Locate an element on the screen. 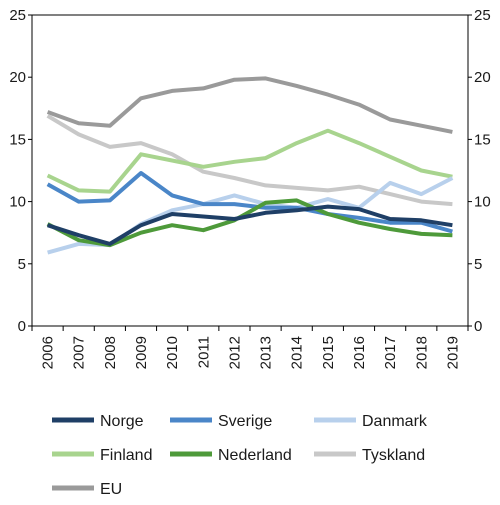 The height and width of the screenshot is (505, 500). y-tick-label-left: 10 is located at coordinates (17, 202).